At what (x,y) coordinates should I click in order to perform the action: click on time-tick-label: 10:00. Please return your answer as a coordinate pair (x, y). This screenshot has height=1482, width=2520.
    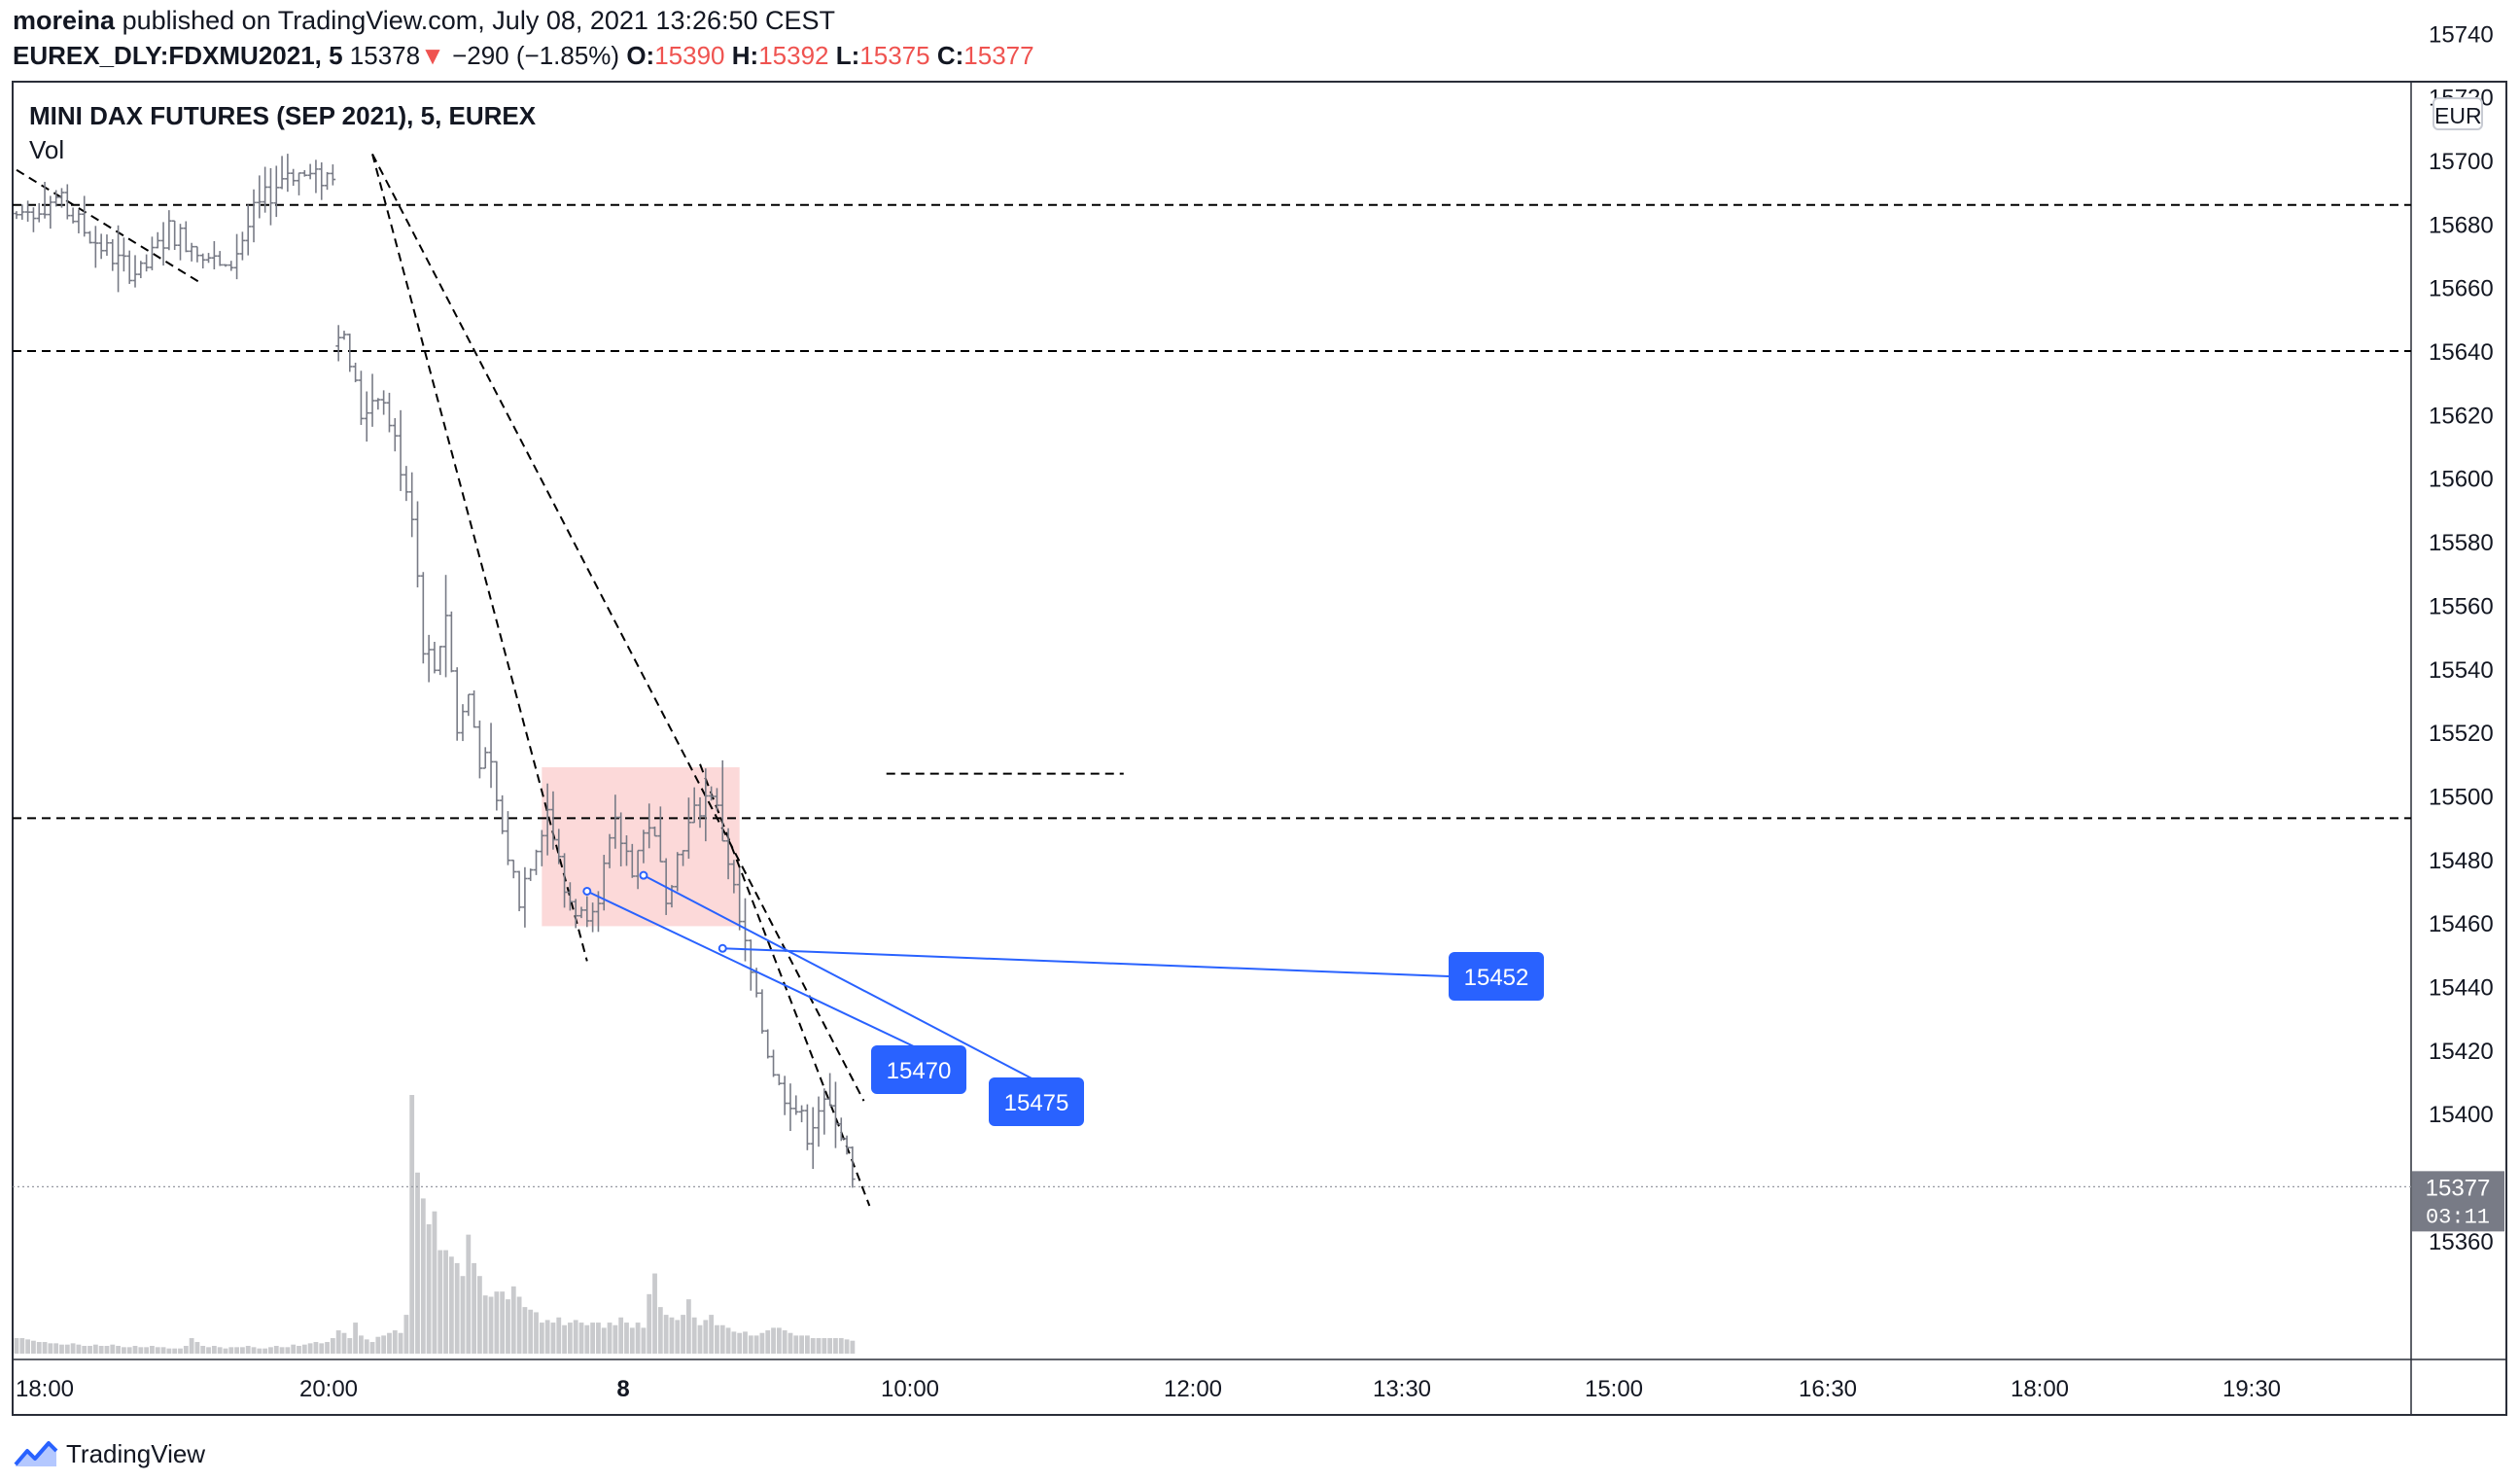
    Looking at the image, I should click on (910, 1389).